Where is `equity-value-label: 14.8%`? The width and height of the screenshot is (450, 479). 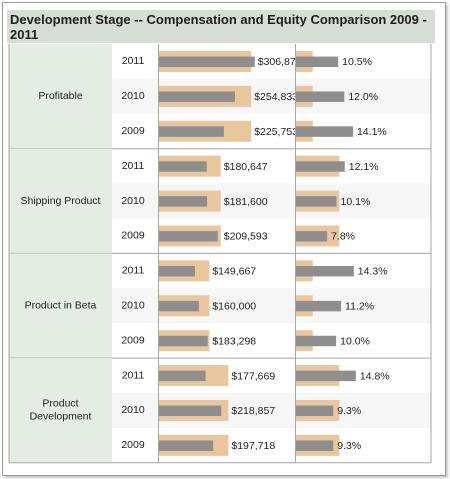 equity-value-label: 14.8% is located at coordinates (375, 376).